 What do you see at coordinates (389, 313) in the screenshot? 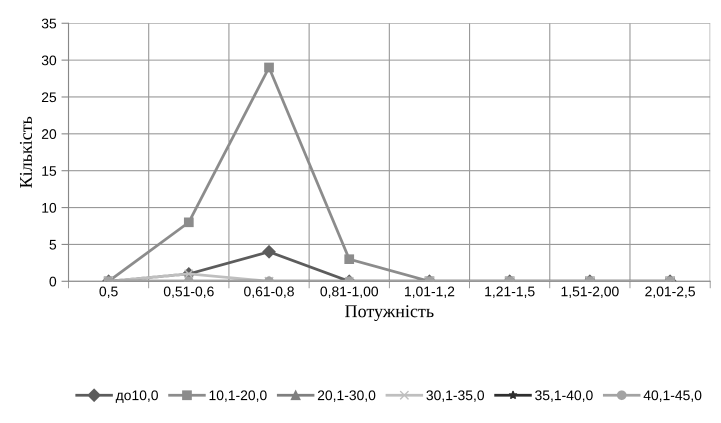
I see `x-axis-title: Потужність` at bounding box center [389, 313].